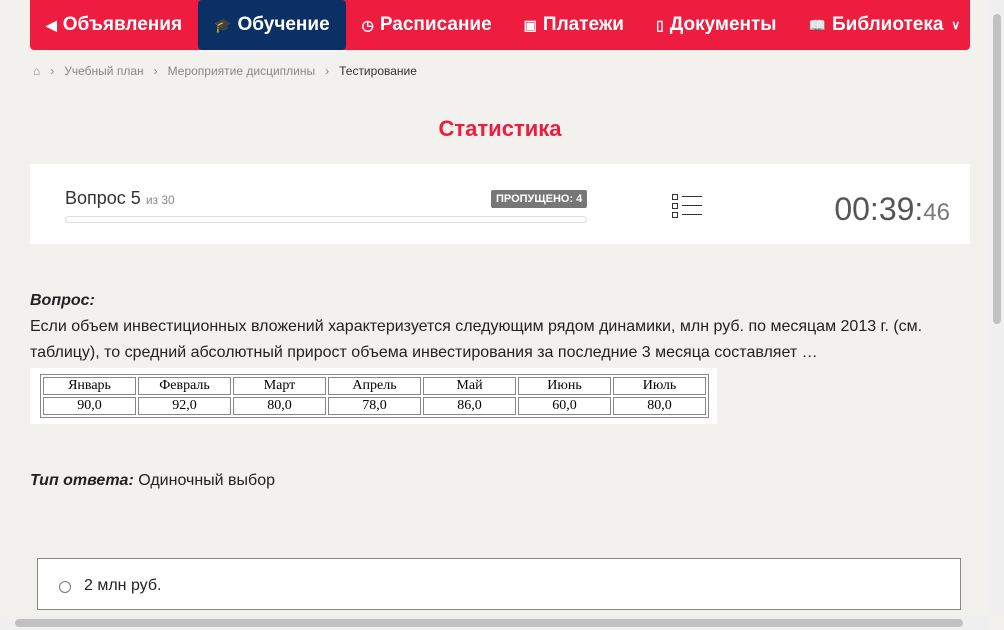 The width and height of the screenshot is (1004, 630). I want to click on table-header: Январь, so click(89, 386).